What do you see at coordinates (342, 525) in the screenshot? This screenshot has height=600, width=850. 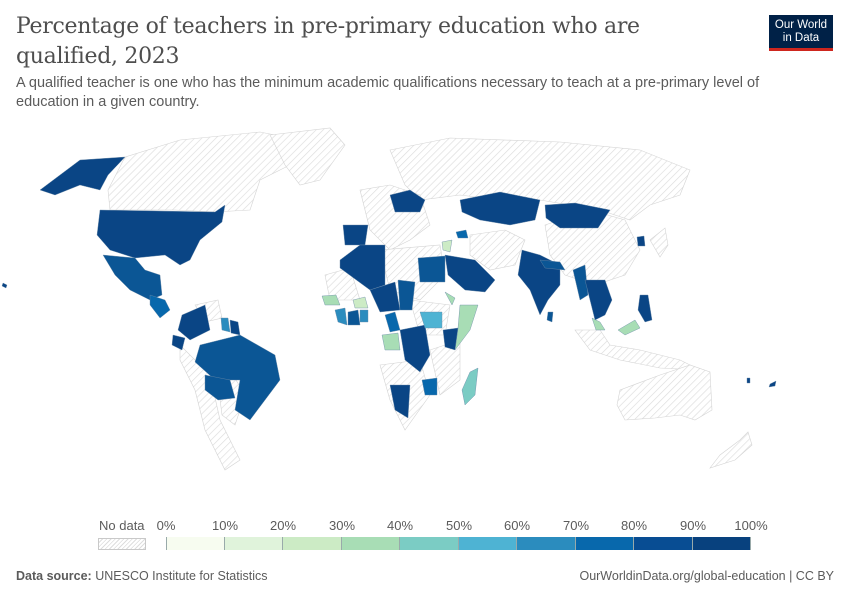 I see `legend-tick: 30%` at bounding box center [342, 525].